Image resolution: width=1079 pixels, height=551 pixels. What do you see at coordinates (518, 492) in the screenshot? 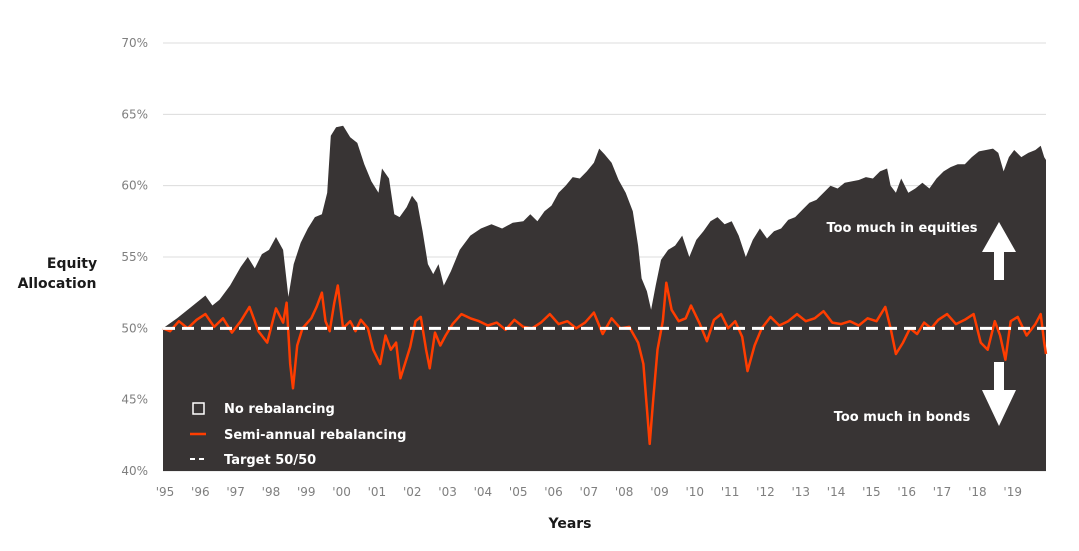
I see `x-tick-label: '05` at bounding box center [518, 492].